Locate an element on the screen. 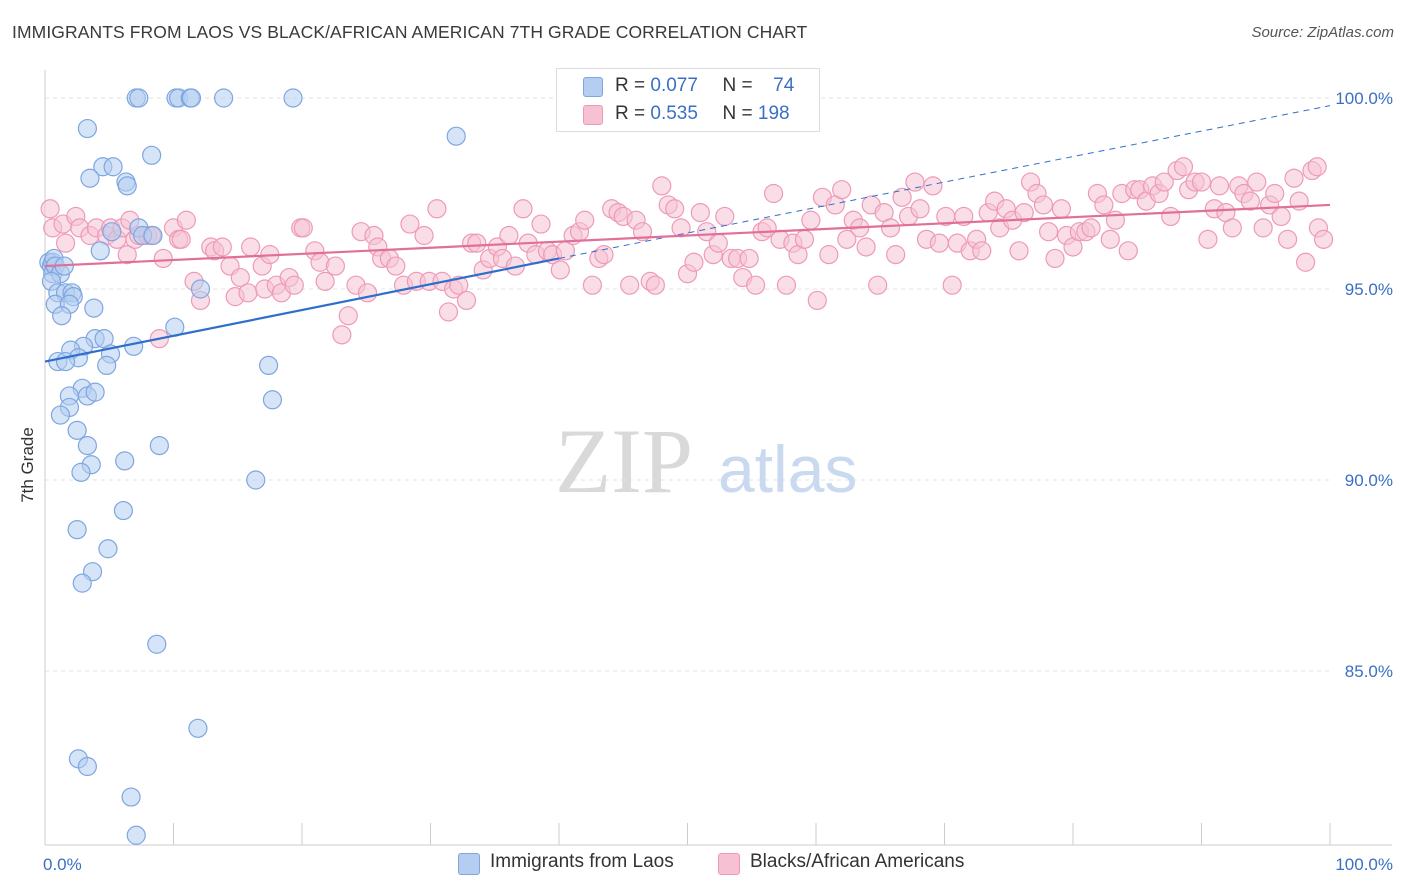 This screenshot has height=892, width=1406. y-tick-label: 100.0% is located at coordinates (1364, 98).